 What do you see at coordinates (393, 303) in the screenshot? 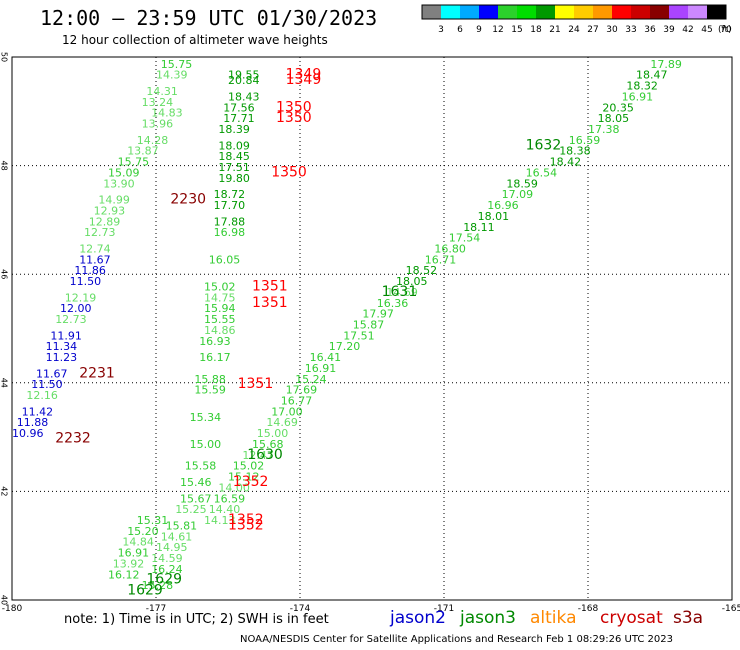
I see `swh-value-label: 16.36` at bounding box center [393, 303].